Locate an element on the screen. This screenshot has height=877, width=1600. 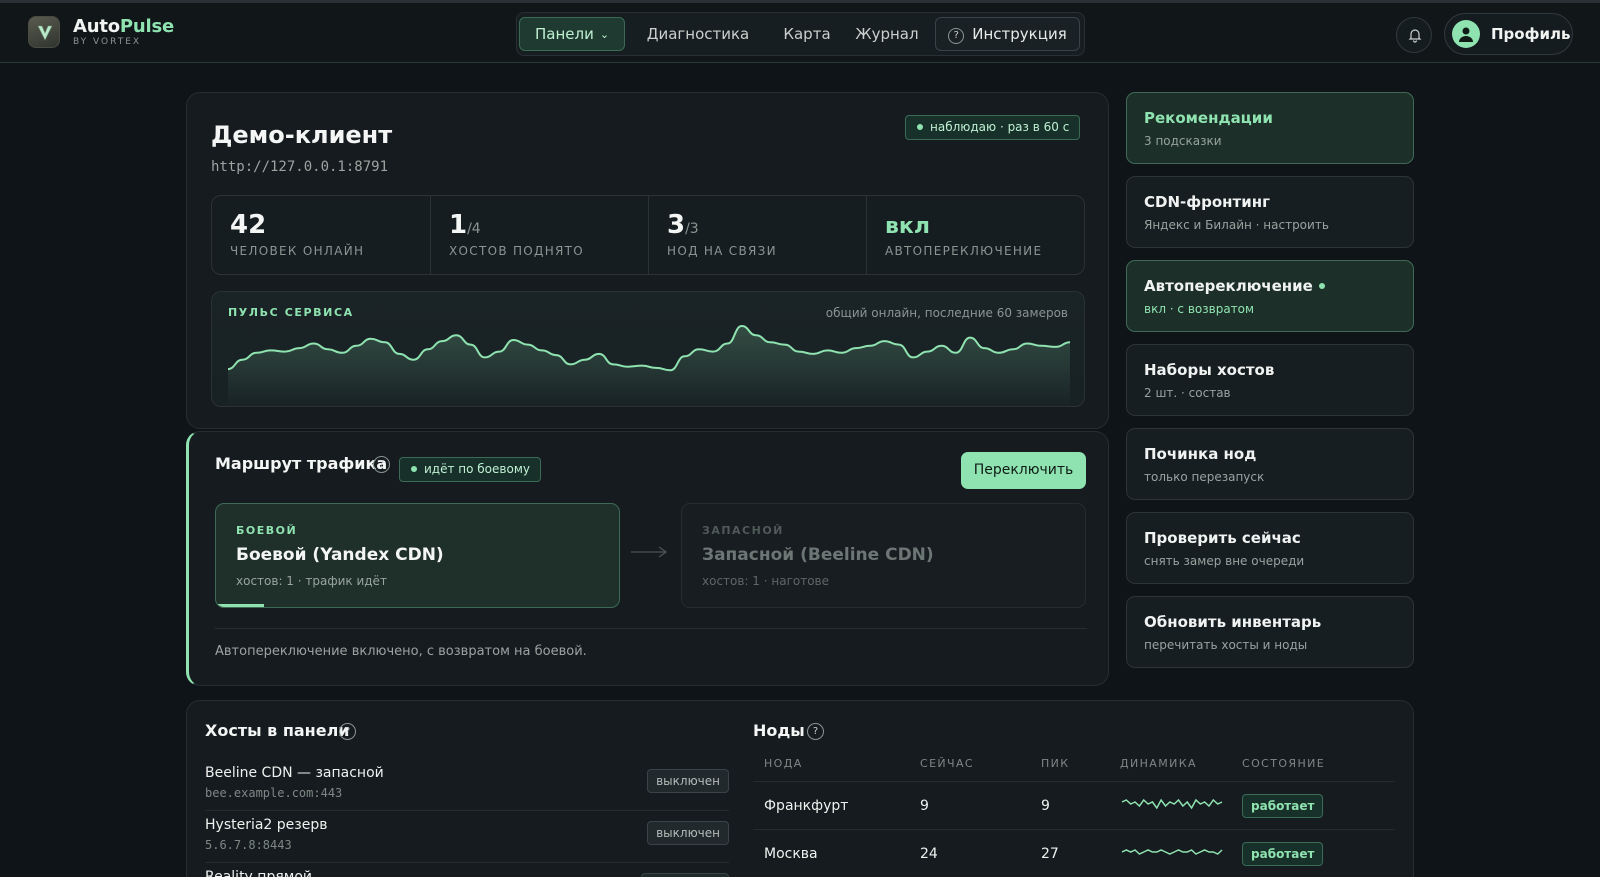
window-top-edge is located at coordinates (800, 1).